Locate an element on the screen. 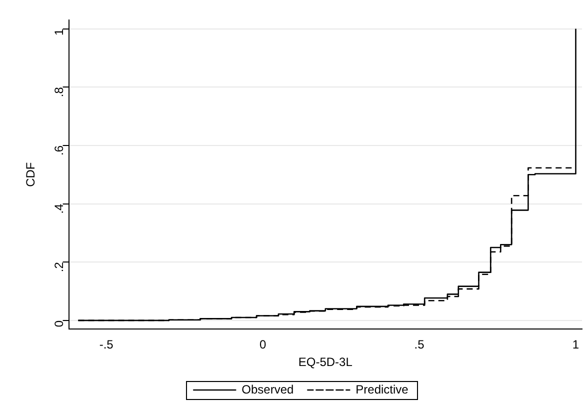 This screenshot has height=410, width=588. x-tick-label: 1 is located at coordinates (576, 345).